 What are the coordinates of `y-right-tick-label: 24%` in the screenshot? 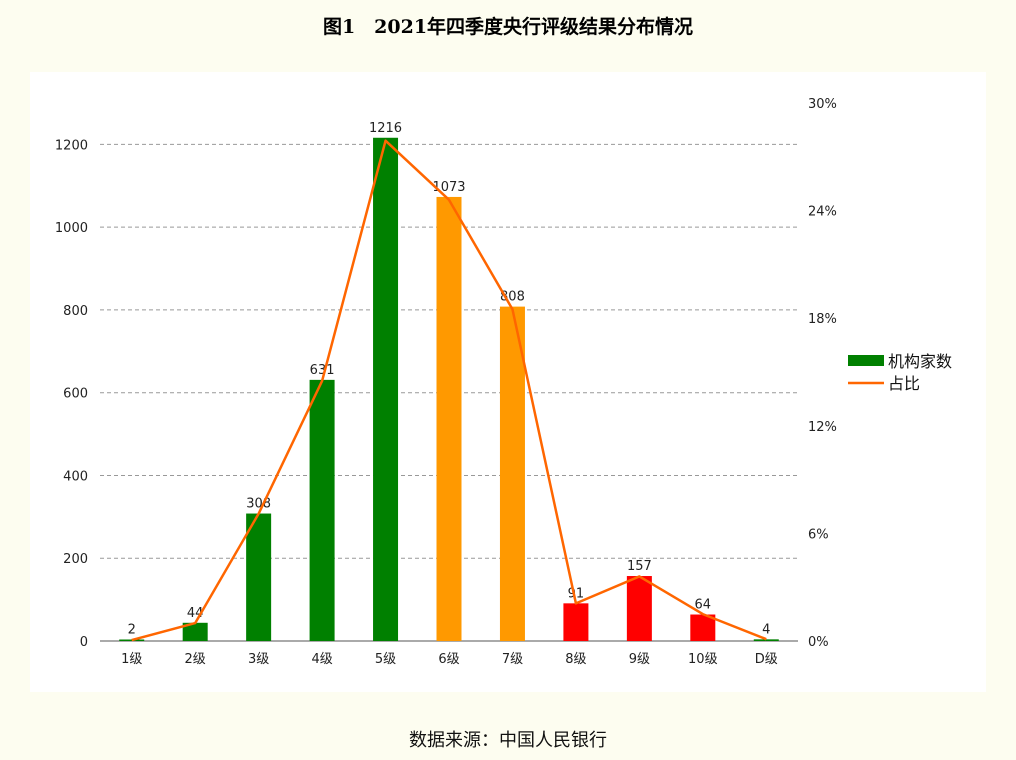 It's located at (822, 212).